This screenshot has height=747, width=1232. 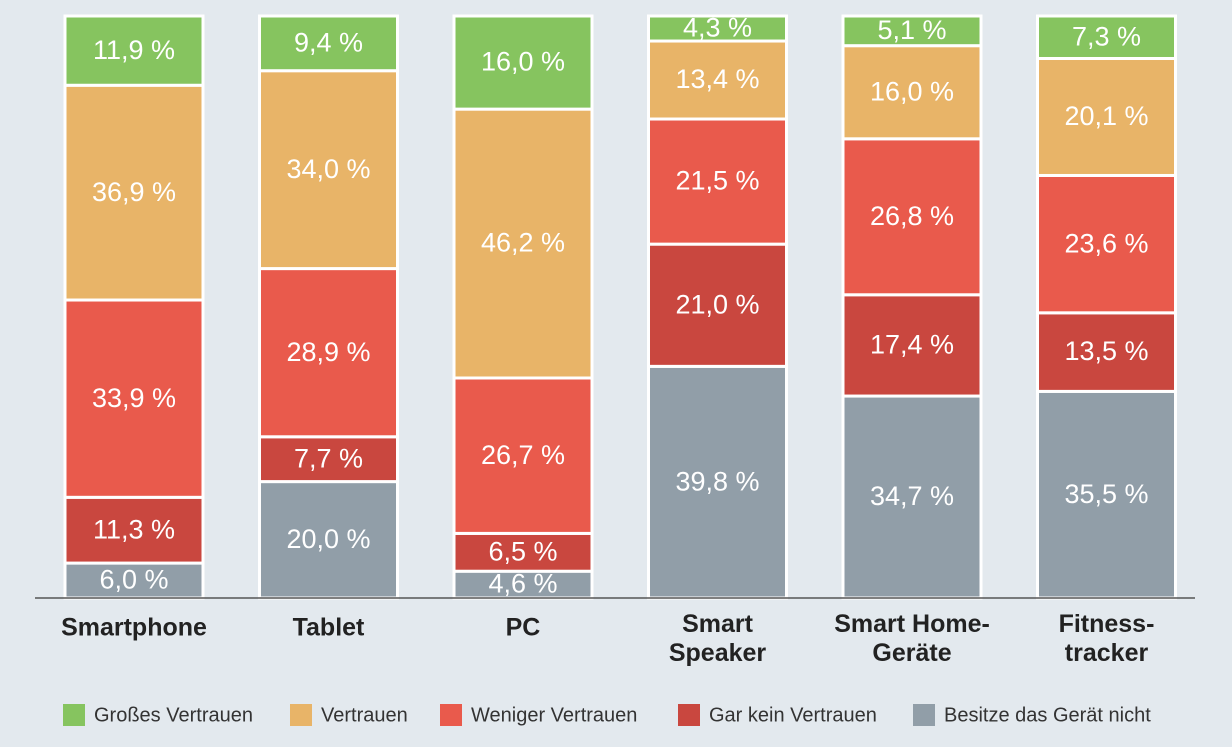 I want to click on value-label: 26,7 %, so click(x=523, y=455).